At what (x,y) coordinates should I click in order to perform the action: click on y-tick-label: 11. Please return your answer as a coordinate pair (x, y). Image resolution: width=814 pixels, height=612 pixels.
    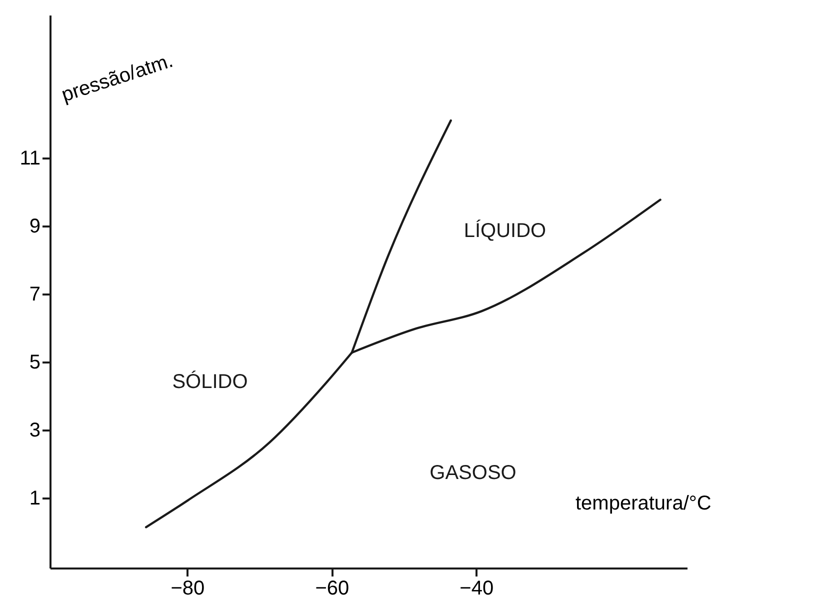
    Looking at the image, I should click on (30, 158).